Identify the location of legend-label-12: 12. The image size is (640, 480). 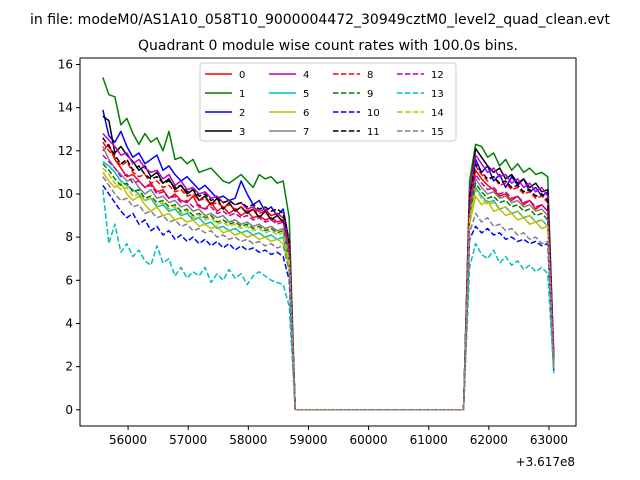
(437, 75).